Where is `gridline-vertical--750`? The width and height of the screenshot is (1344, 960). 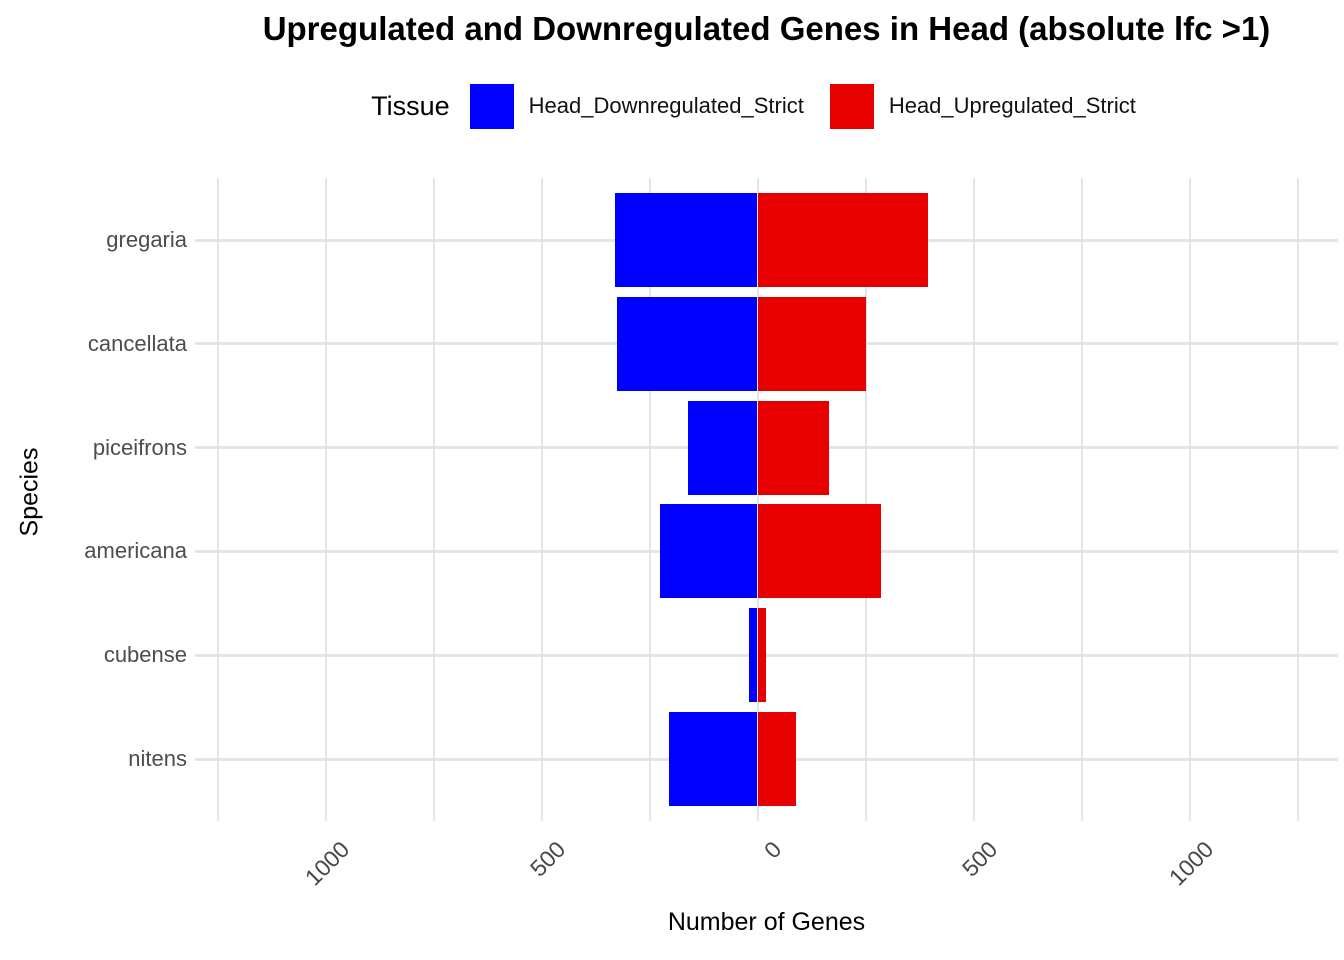 gridline-vertical--750 is located at coordinates (433, 499).